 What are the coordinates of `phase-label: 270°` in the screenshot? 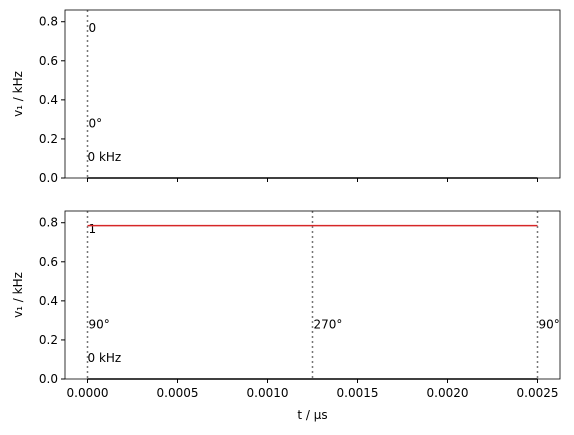 It's located at (328, 325).